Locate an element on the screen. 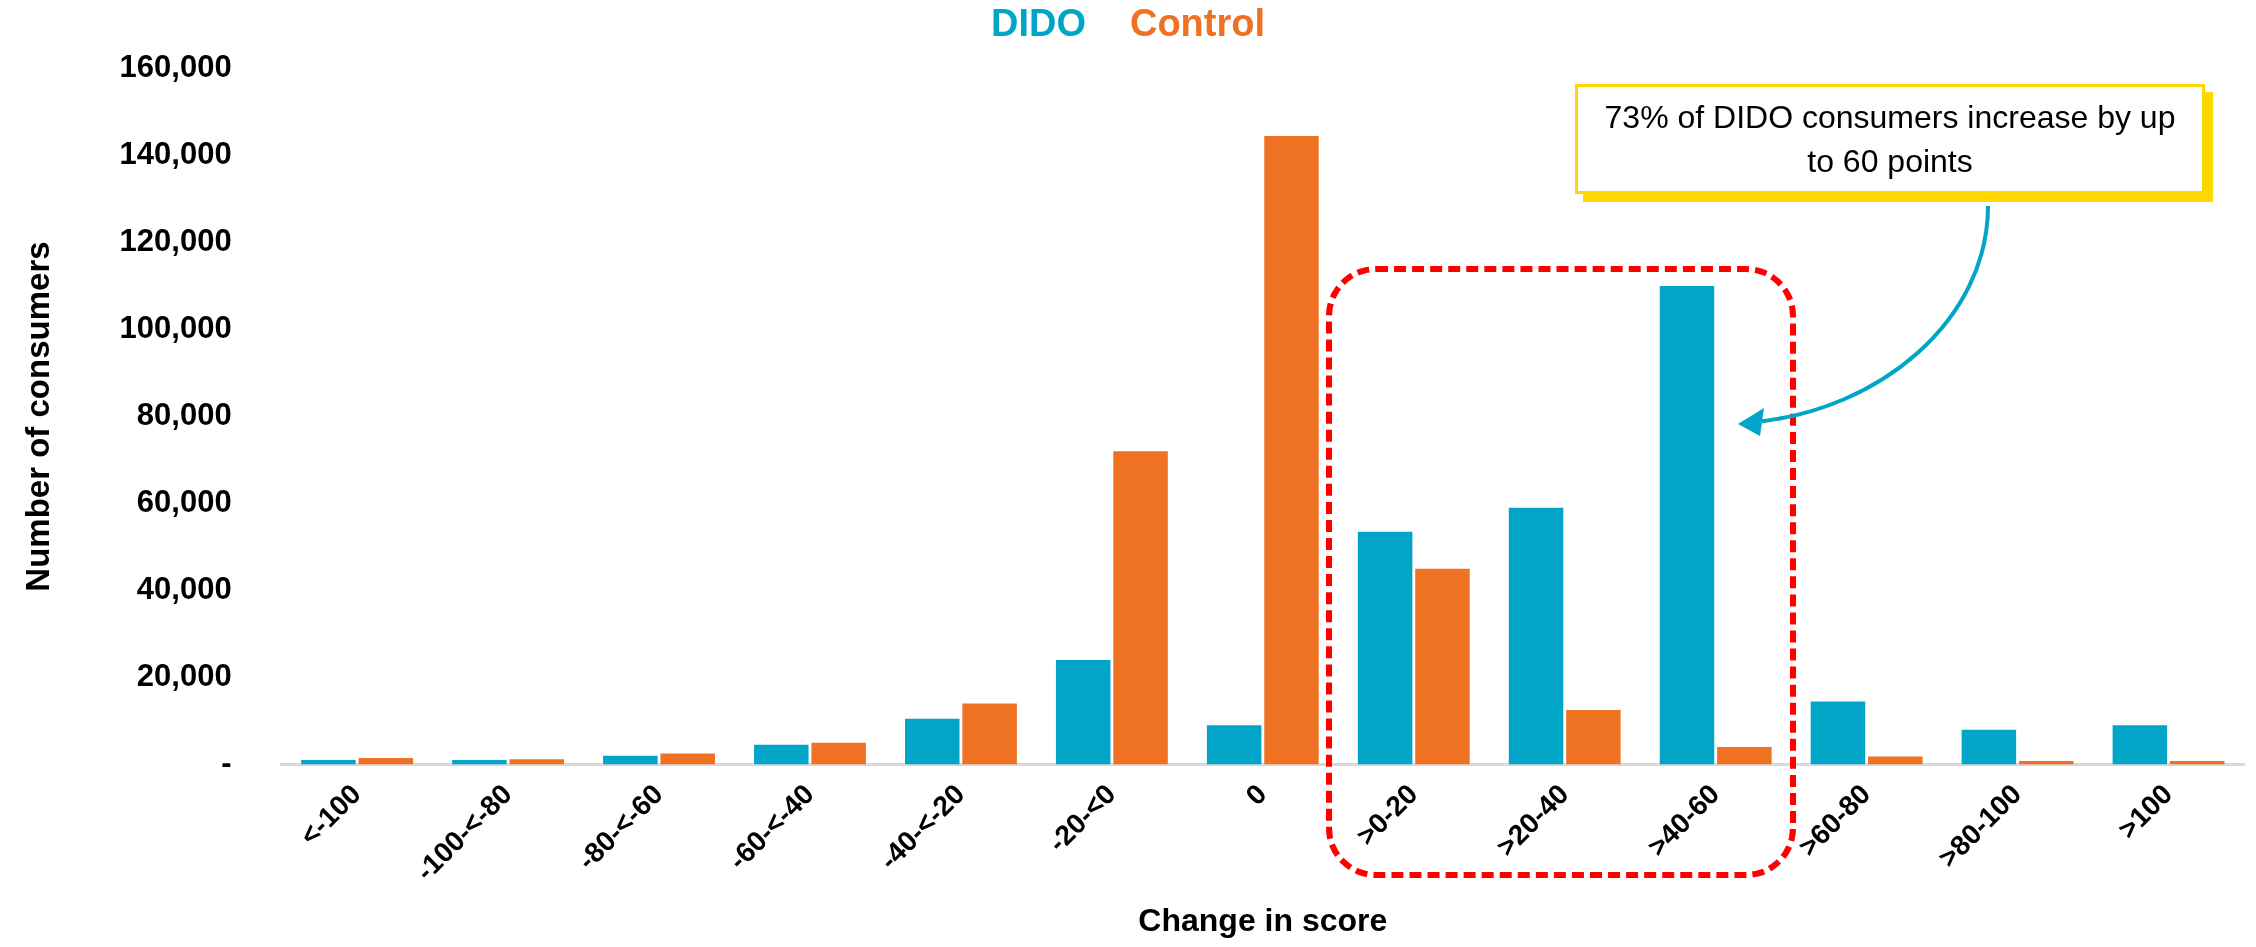  y-tick-label: 100,000 is located at coordinates (175, 328).